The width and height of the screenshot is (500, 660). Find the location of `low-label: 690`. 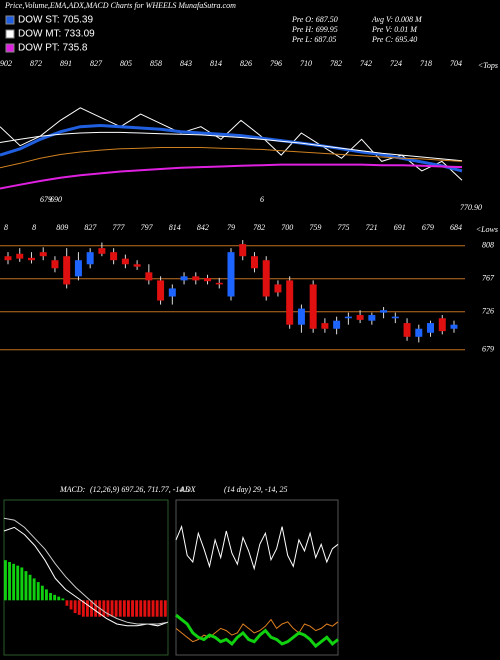

low-label: 690 is located at coordinates (56, 199).